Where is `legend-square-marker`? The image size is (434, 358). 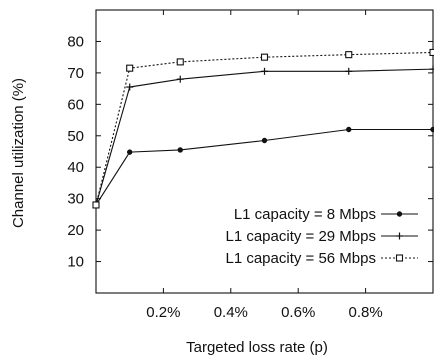
legend-square-marker is located at coordinates (399, 258).